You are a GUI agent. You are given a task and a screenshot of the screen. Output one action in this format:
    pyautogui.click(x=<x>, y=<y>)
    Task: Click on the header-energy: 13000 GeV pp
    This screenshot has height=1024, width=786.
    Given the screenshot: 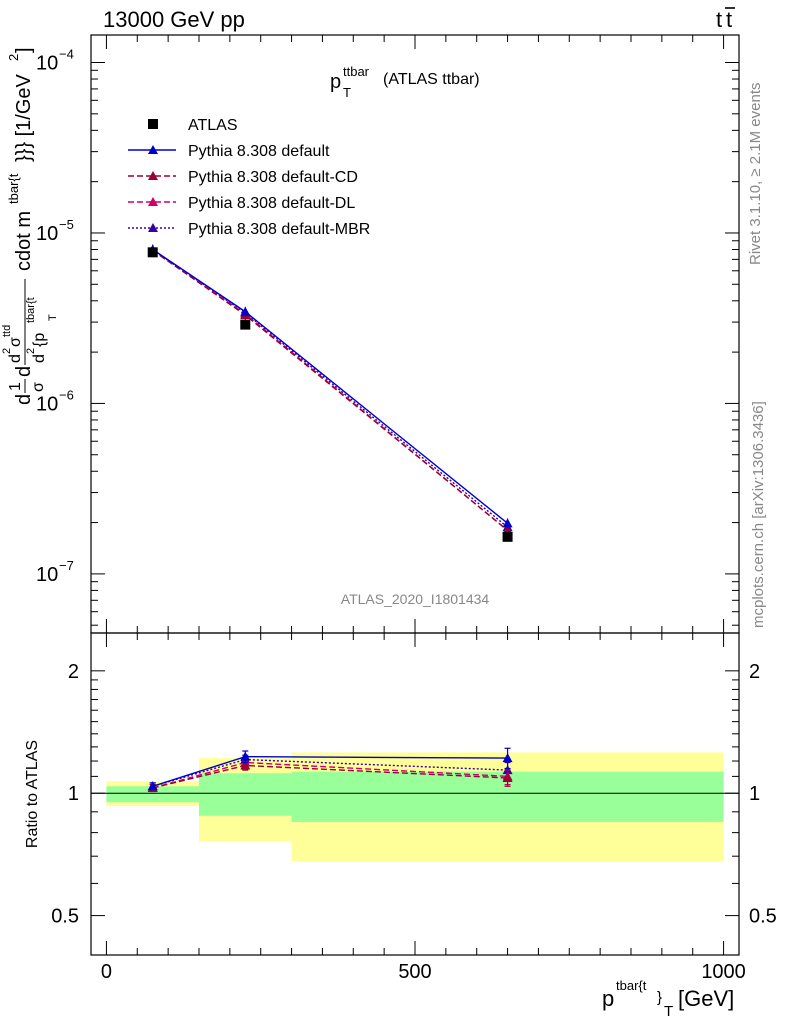 What is the action you would take?
    pyautogui.click(x=174, y=19)
    